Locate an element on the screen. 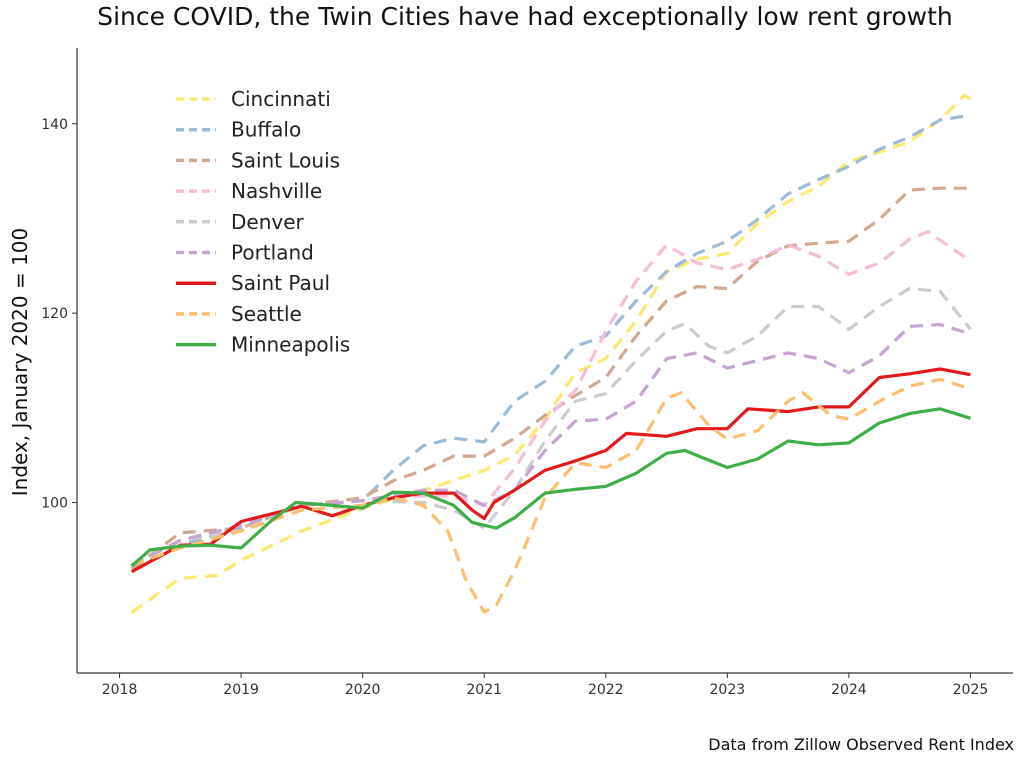  y-tick-label: 140 is located at coordinates (54, 125).